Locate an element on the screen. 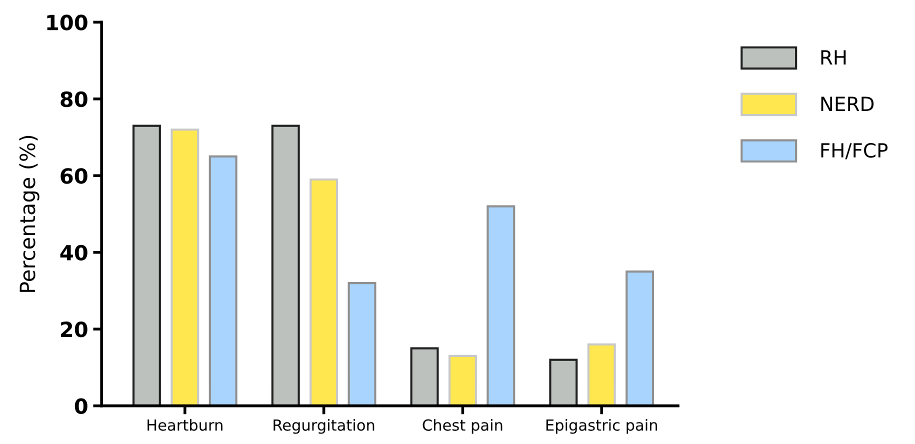  y-tick-label: 80 is located at coordinates (74, 99).